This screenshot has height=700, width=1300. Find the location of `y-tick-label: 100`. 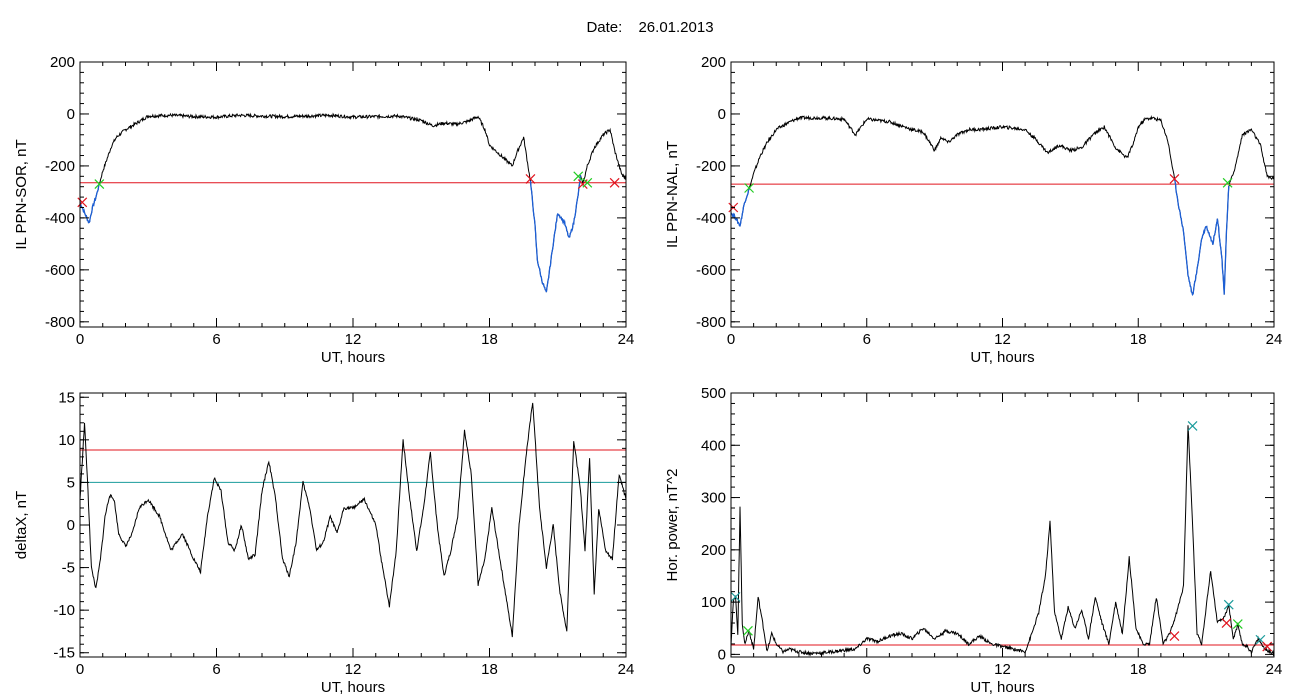

y-tick-label: 100 is located at coordinates (713, 602).